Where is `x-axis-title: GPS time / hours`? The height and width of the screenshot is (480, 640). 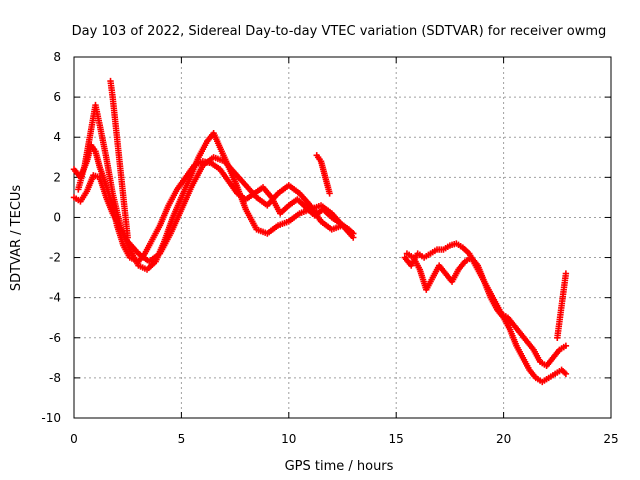 x-axis-title: GPS time / hours is located at coordinates (339, 466).